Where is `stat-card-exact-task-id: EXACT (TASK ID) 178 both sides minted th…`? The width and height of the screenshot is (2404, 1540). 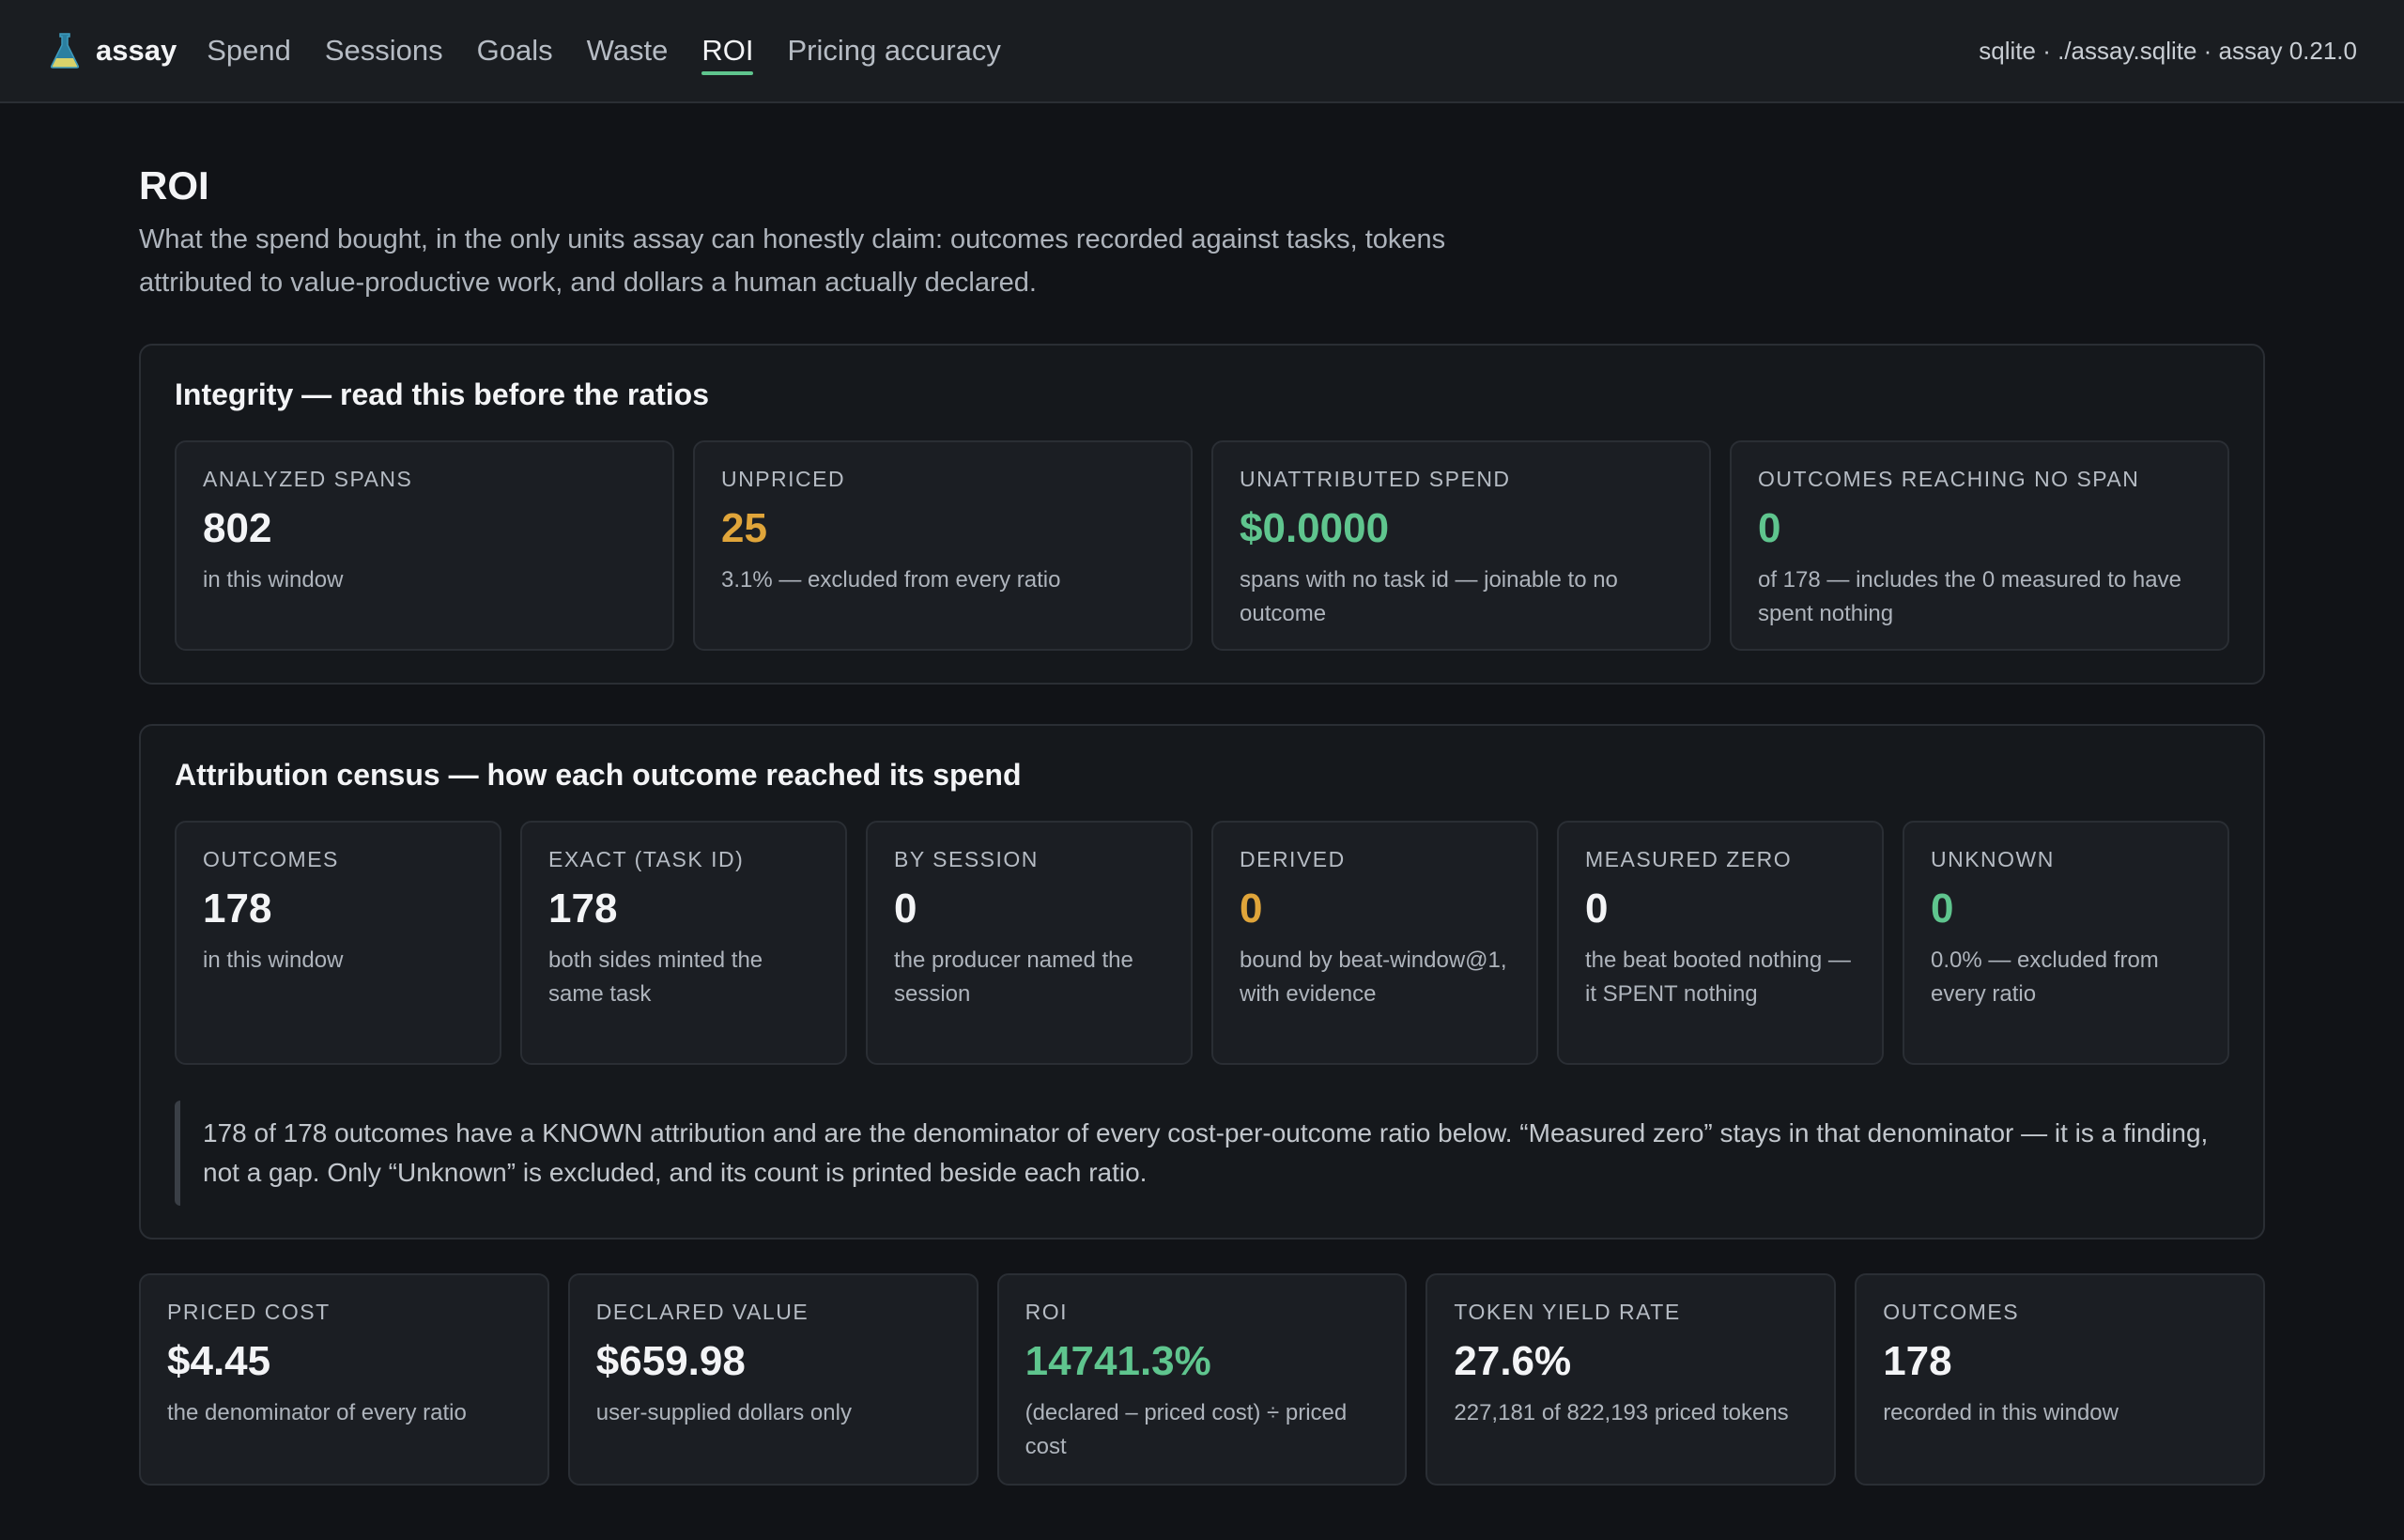 stat-card-exact-task-id: EXACT (TASK ID) 178 both sides minted th… is located at coordinates (683, 943).